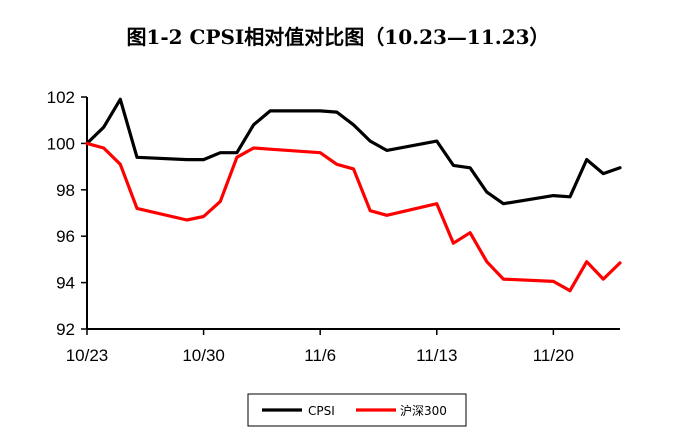  I want to click on y-tick-label: 96, so click(65, 236).